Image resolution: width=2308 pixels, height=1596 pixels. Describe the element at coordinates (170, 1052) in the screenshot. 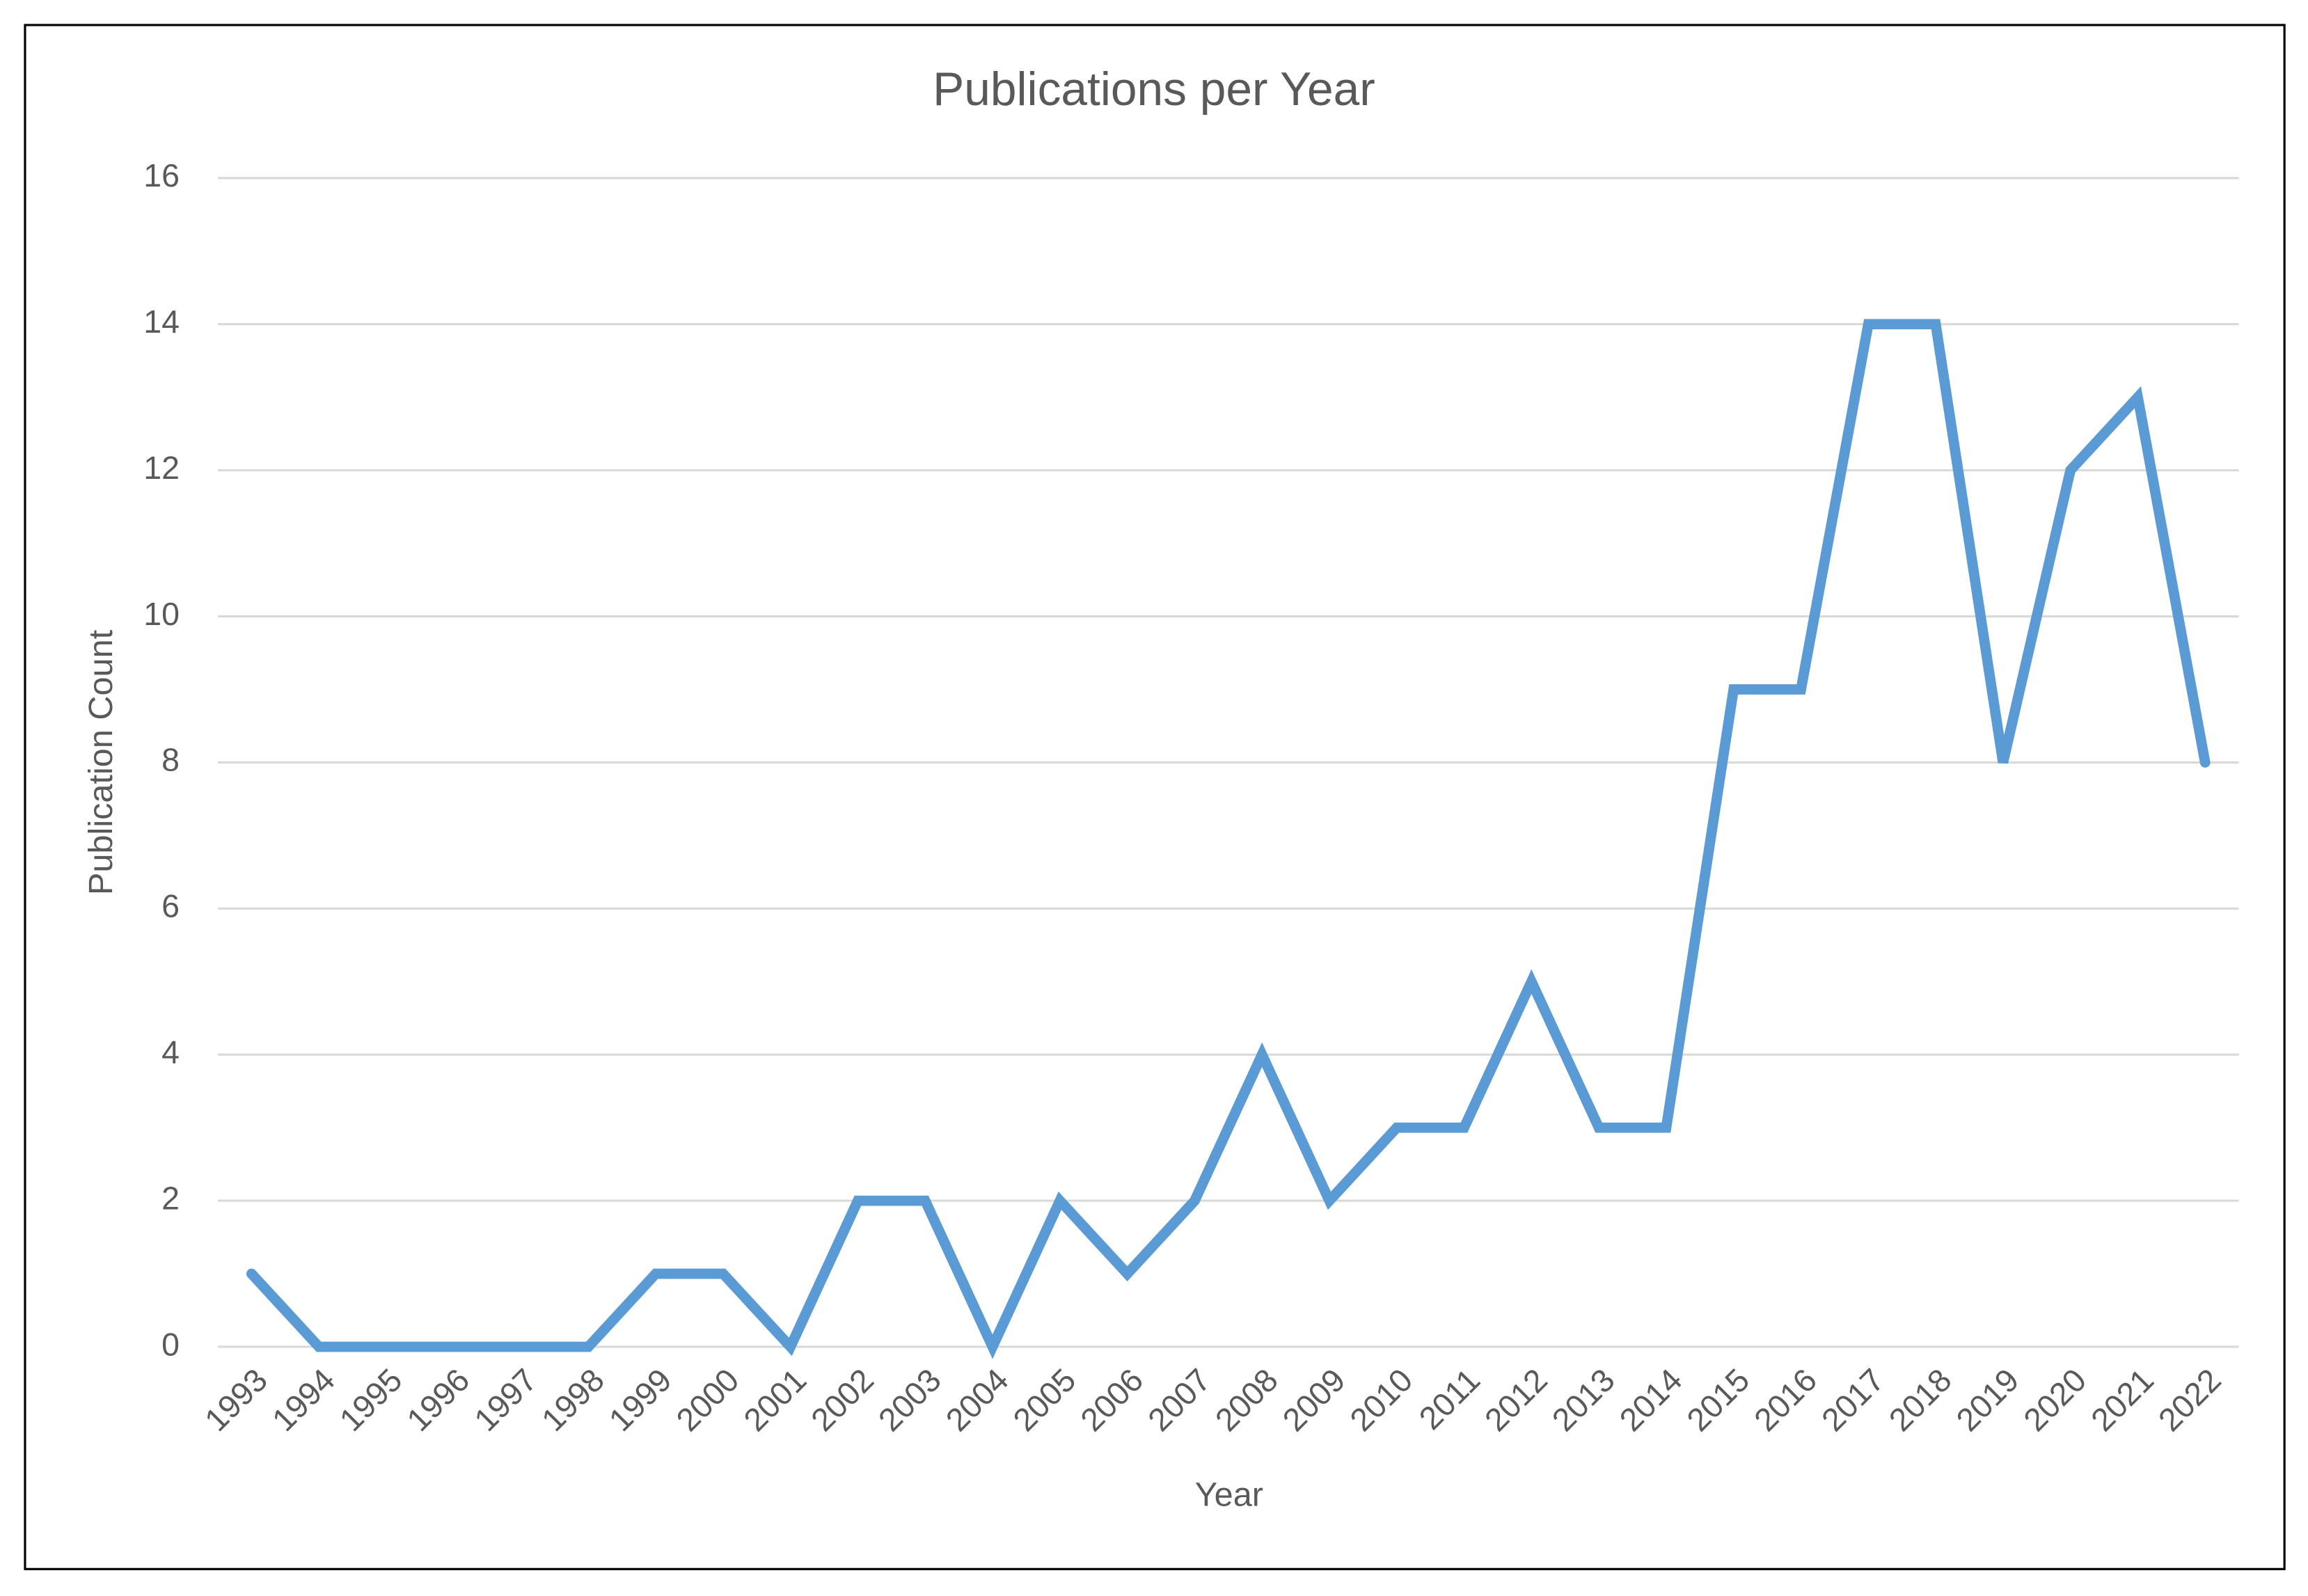

I see `y-tick-label: 4` at that location.